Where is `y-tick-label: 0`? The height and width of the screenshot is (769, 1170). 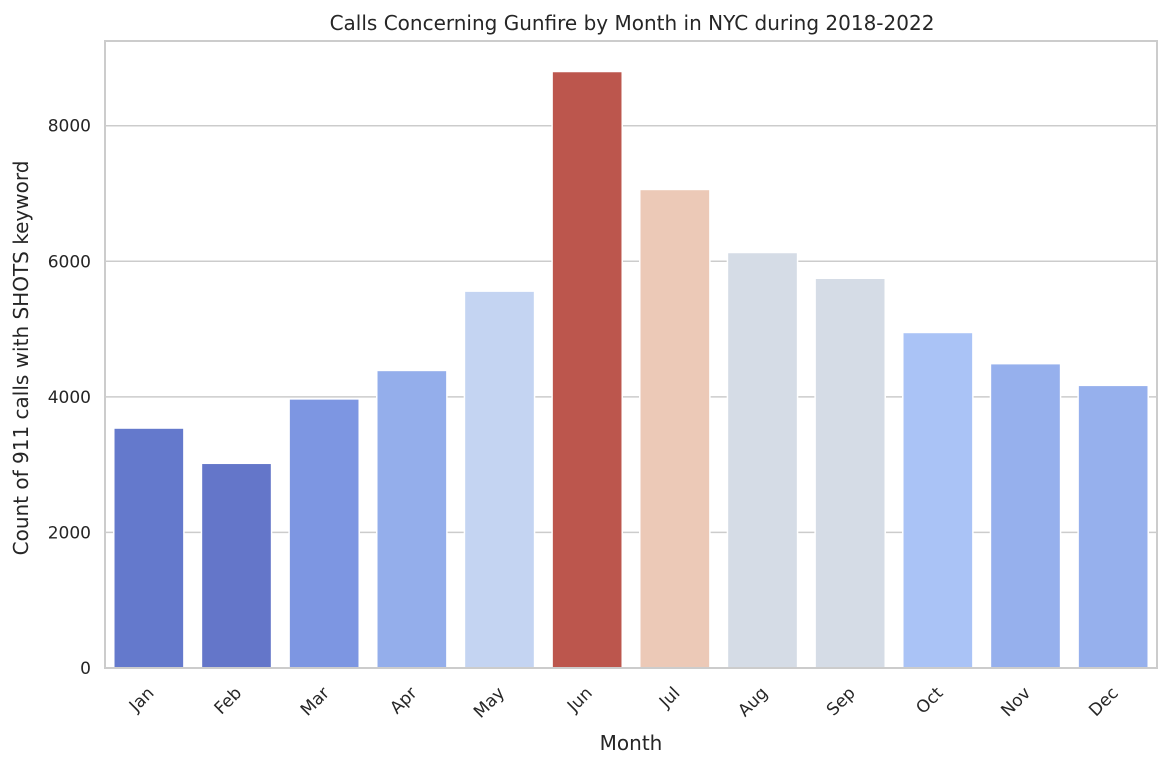 y-tick-label: 0 is located at coordinates (85, 669).